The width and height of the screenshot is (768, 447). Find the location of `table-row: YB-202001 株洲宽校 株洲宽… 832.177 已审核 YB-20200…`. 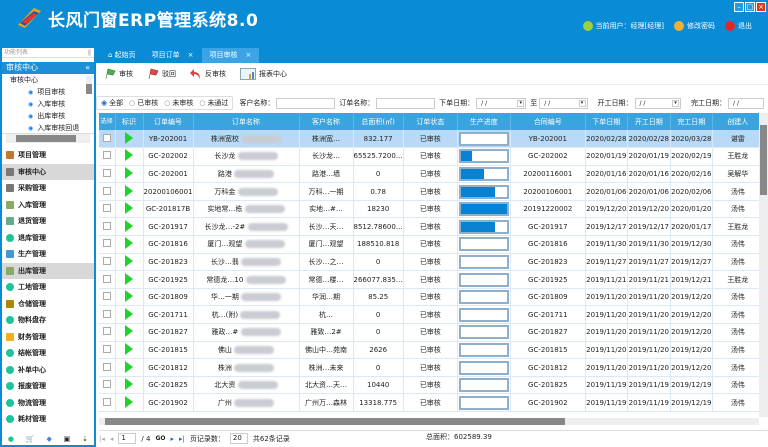

table-row: YB-202001 株洲宽校 株洲宽… 832.177 已审核 YB-20200… is located at coordinates (431, 139).